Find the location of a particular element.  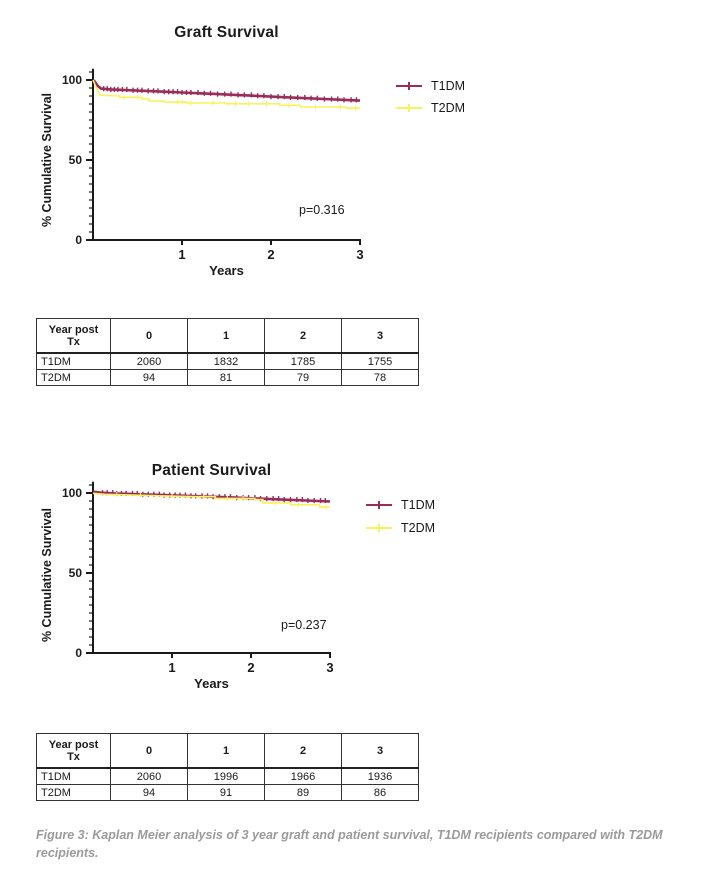

value-cell: 1966 is located at coordinates (303, 776).